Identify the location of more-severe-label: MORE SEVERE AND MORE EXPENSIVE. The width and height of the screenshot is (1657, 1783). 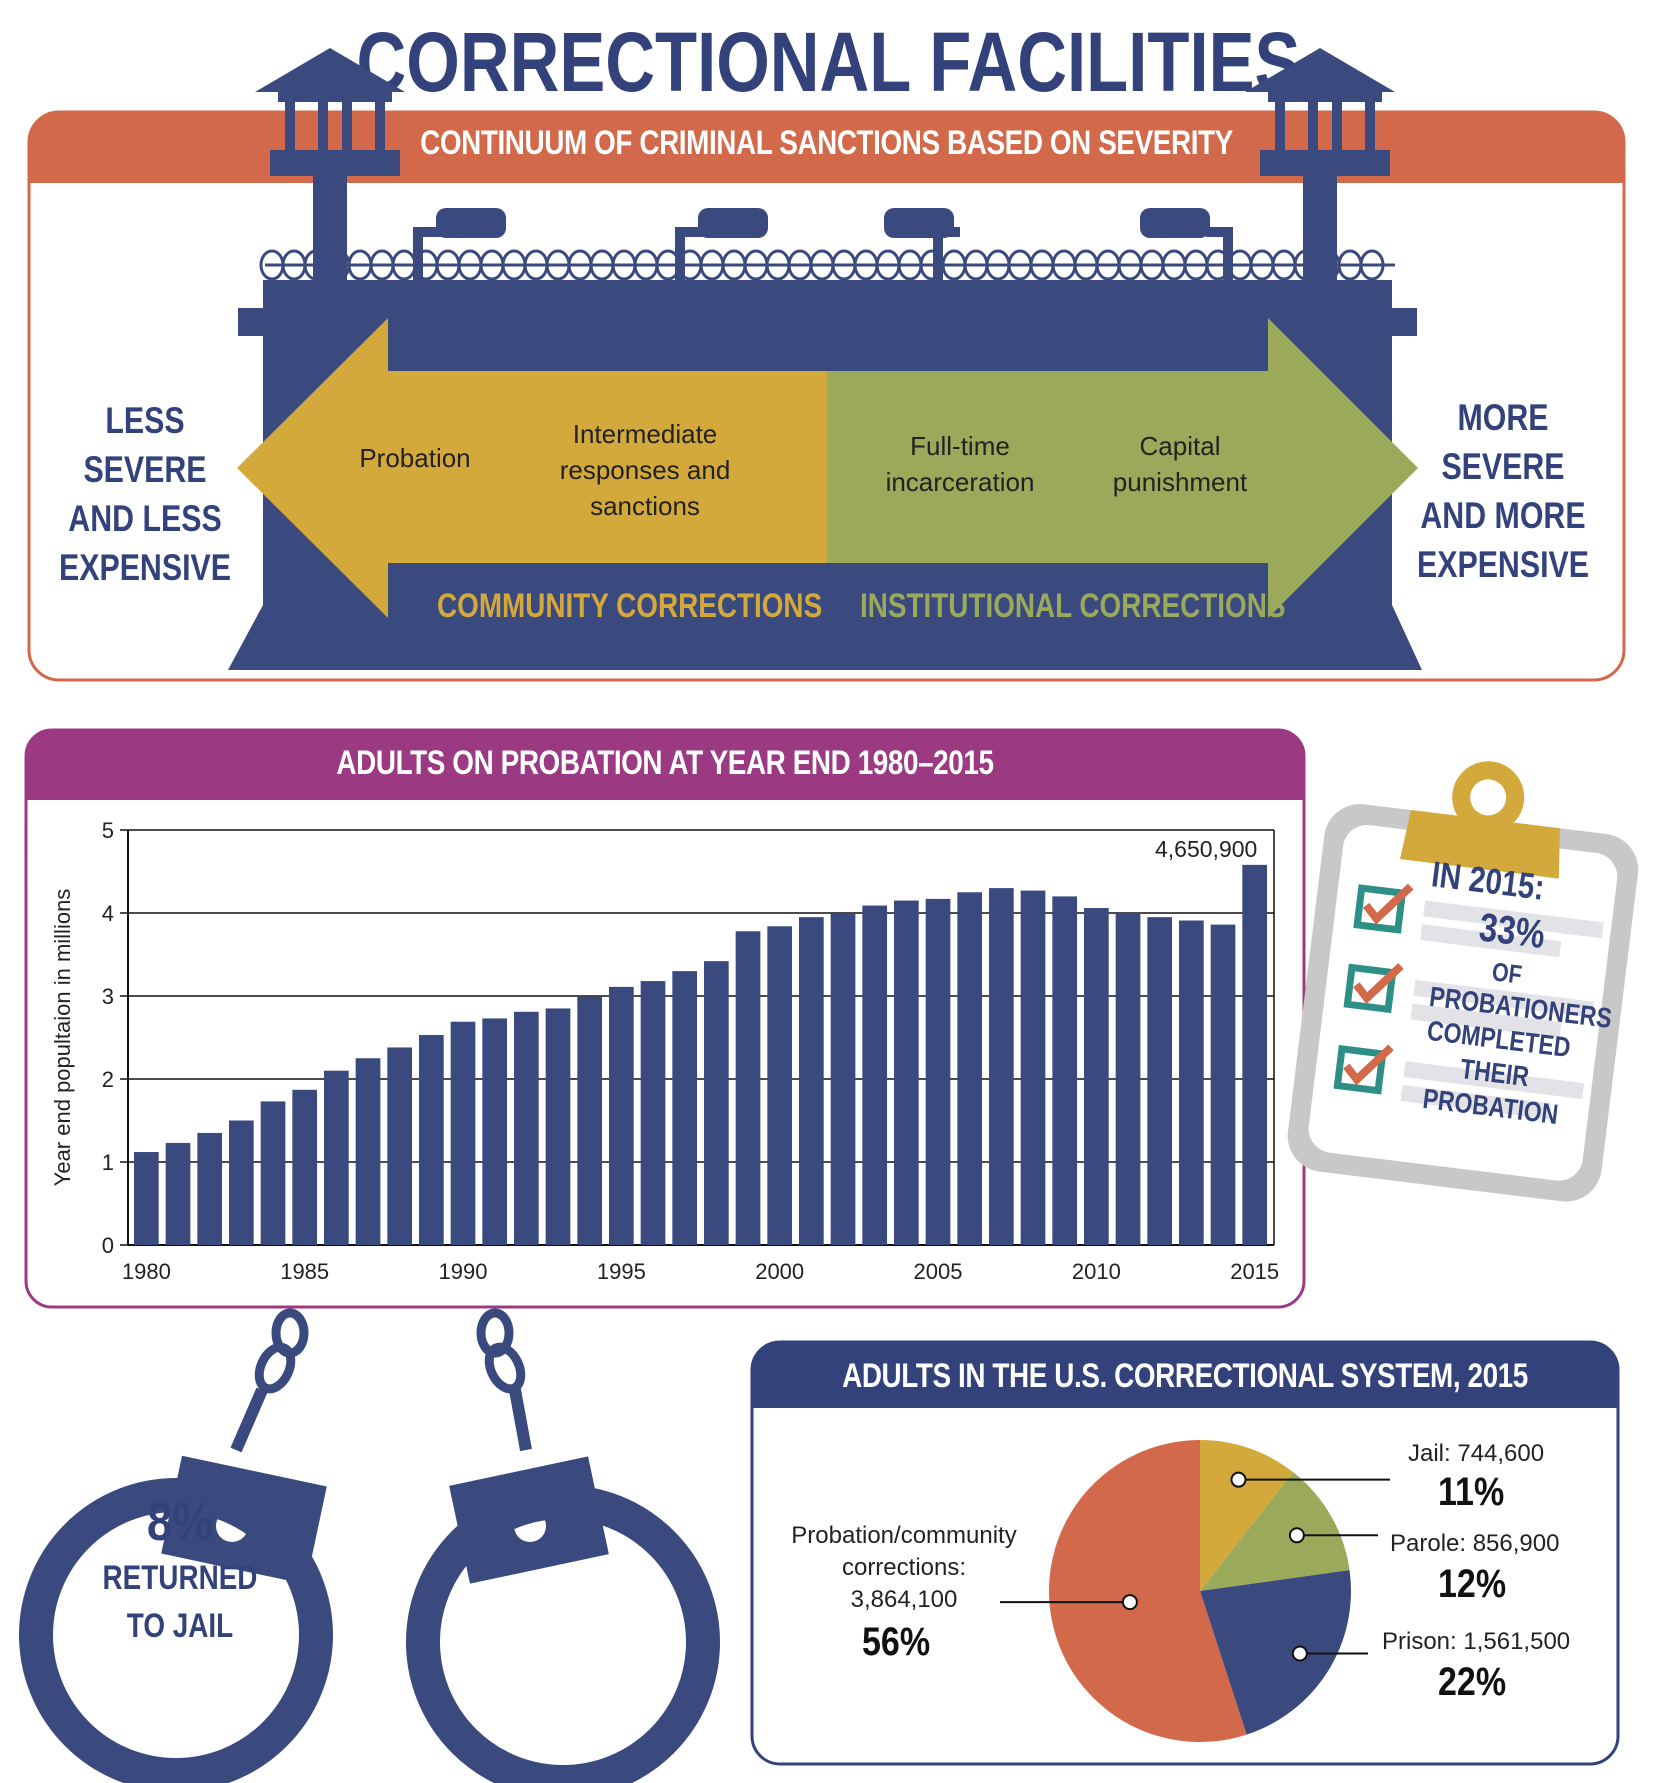
(1503, 491).